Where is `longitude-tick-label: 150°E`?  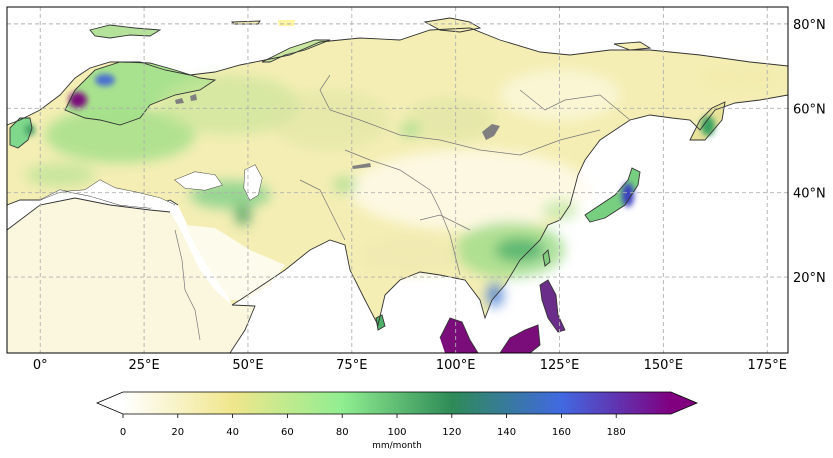
longitude-tick-label: 150°E is located at coordinates (664, 365).